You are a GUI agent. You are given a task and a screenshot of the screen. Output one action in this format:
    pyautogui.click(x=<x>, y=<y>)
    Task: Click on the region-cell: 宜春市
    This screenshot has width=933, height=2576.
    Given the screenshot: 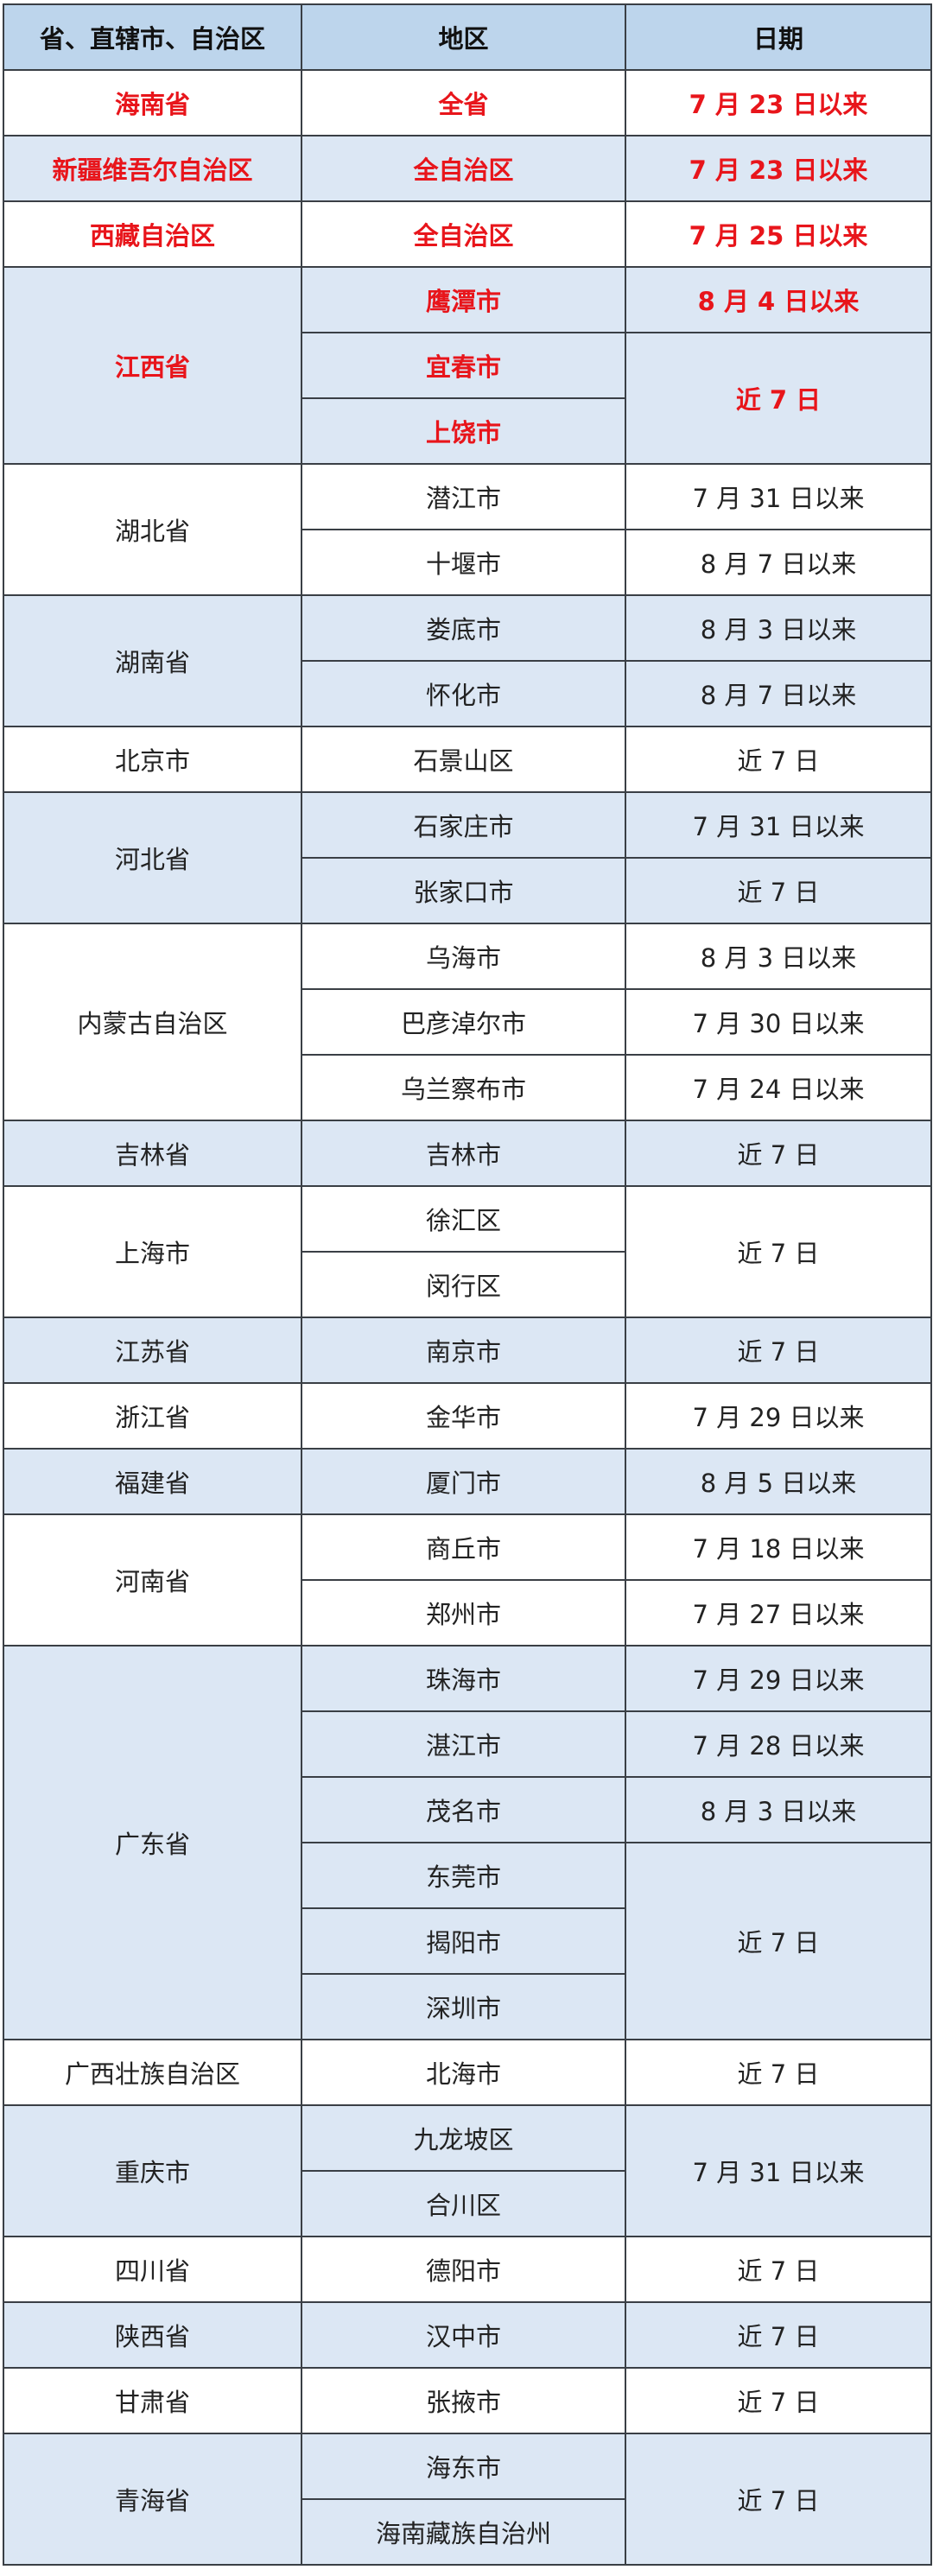 What is the action you would take?
    pyautogui.click(x=463, y=365)
    